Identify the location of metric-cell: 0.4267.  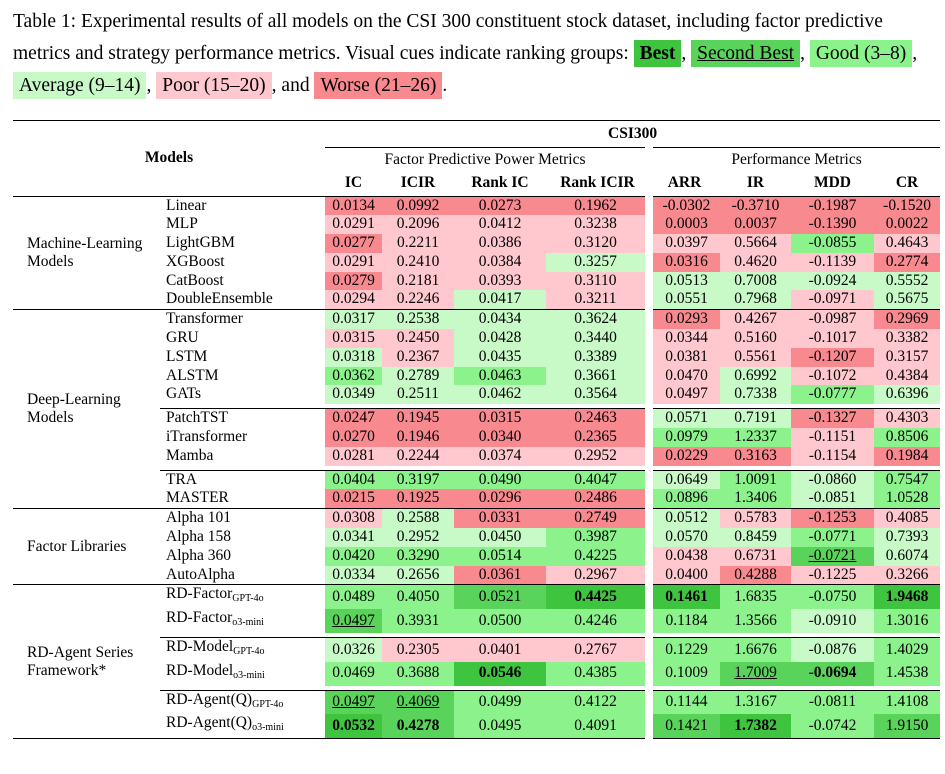
(755, 319).